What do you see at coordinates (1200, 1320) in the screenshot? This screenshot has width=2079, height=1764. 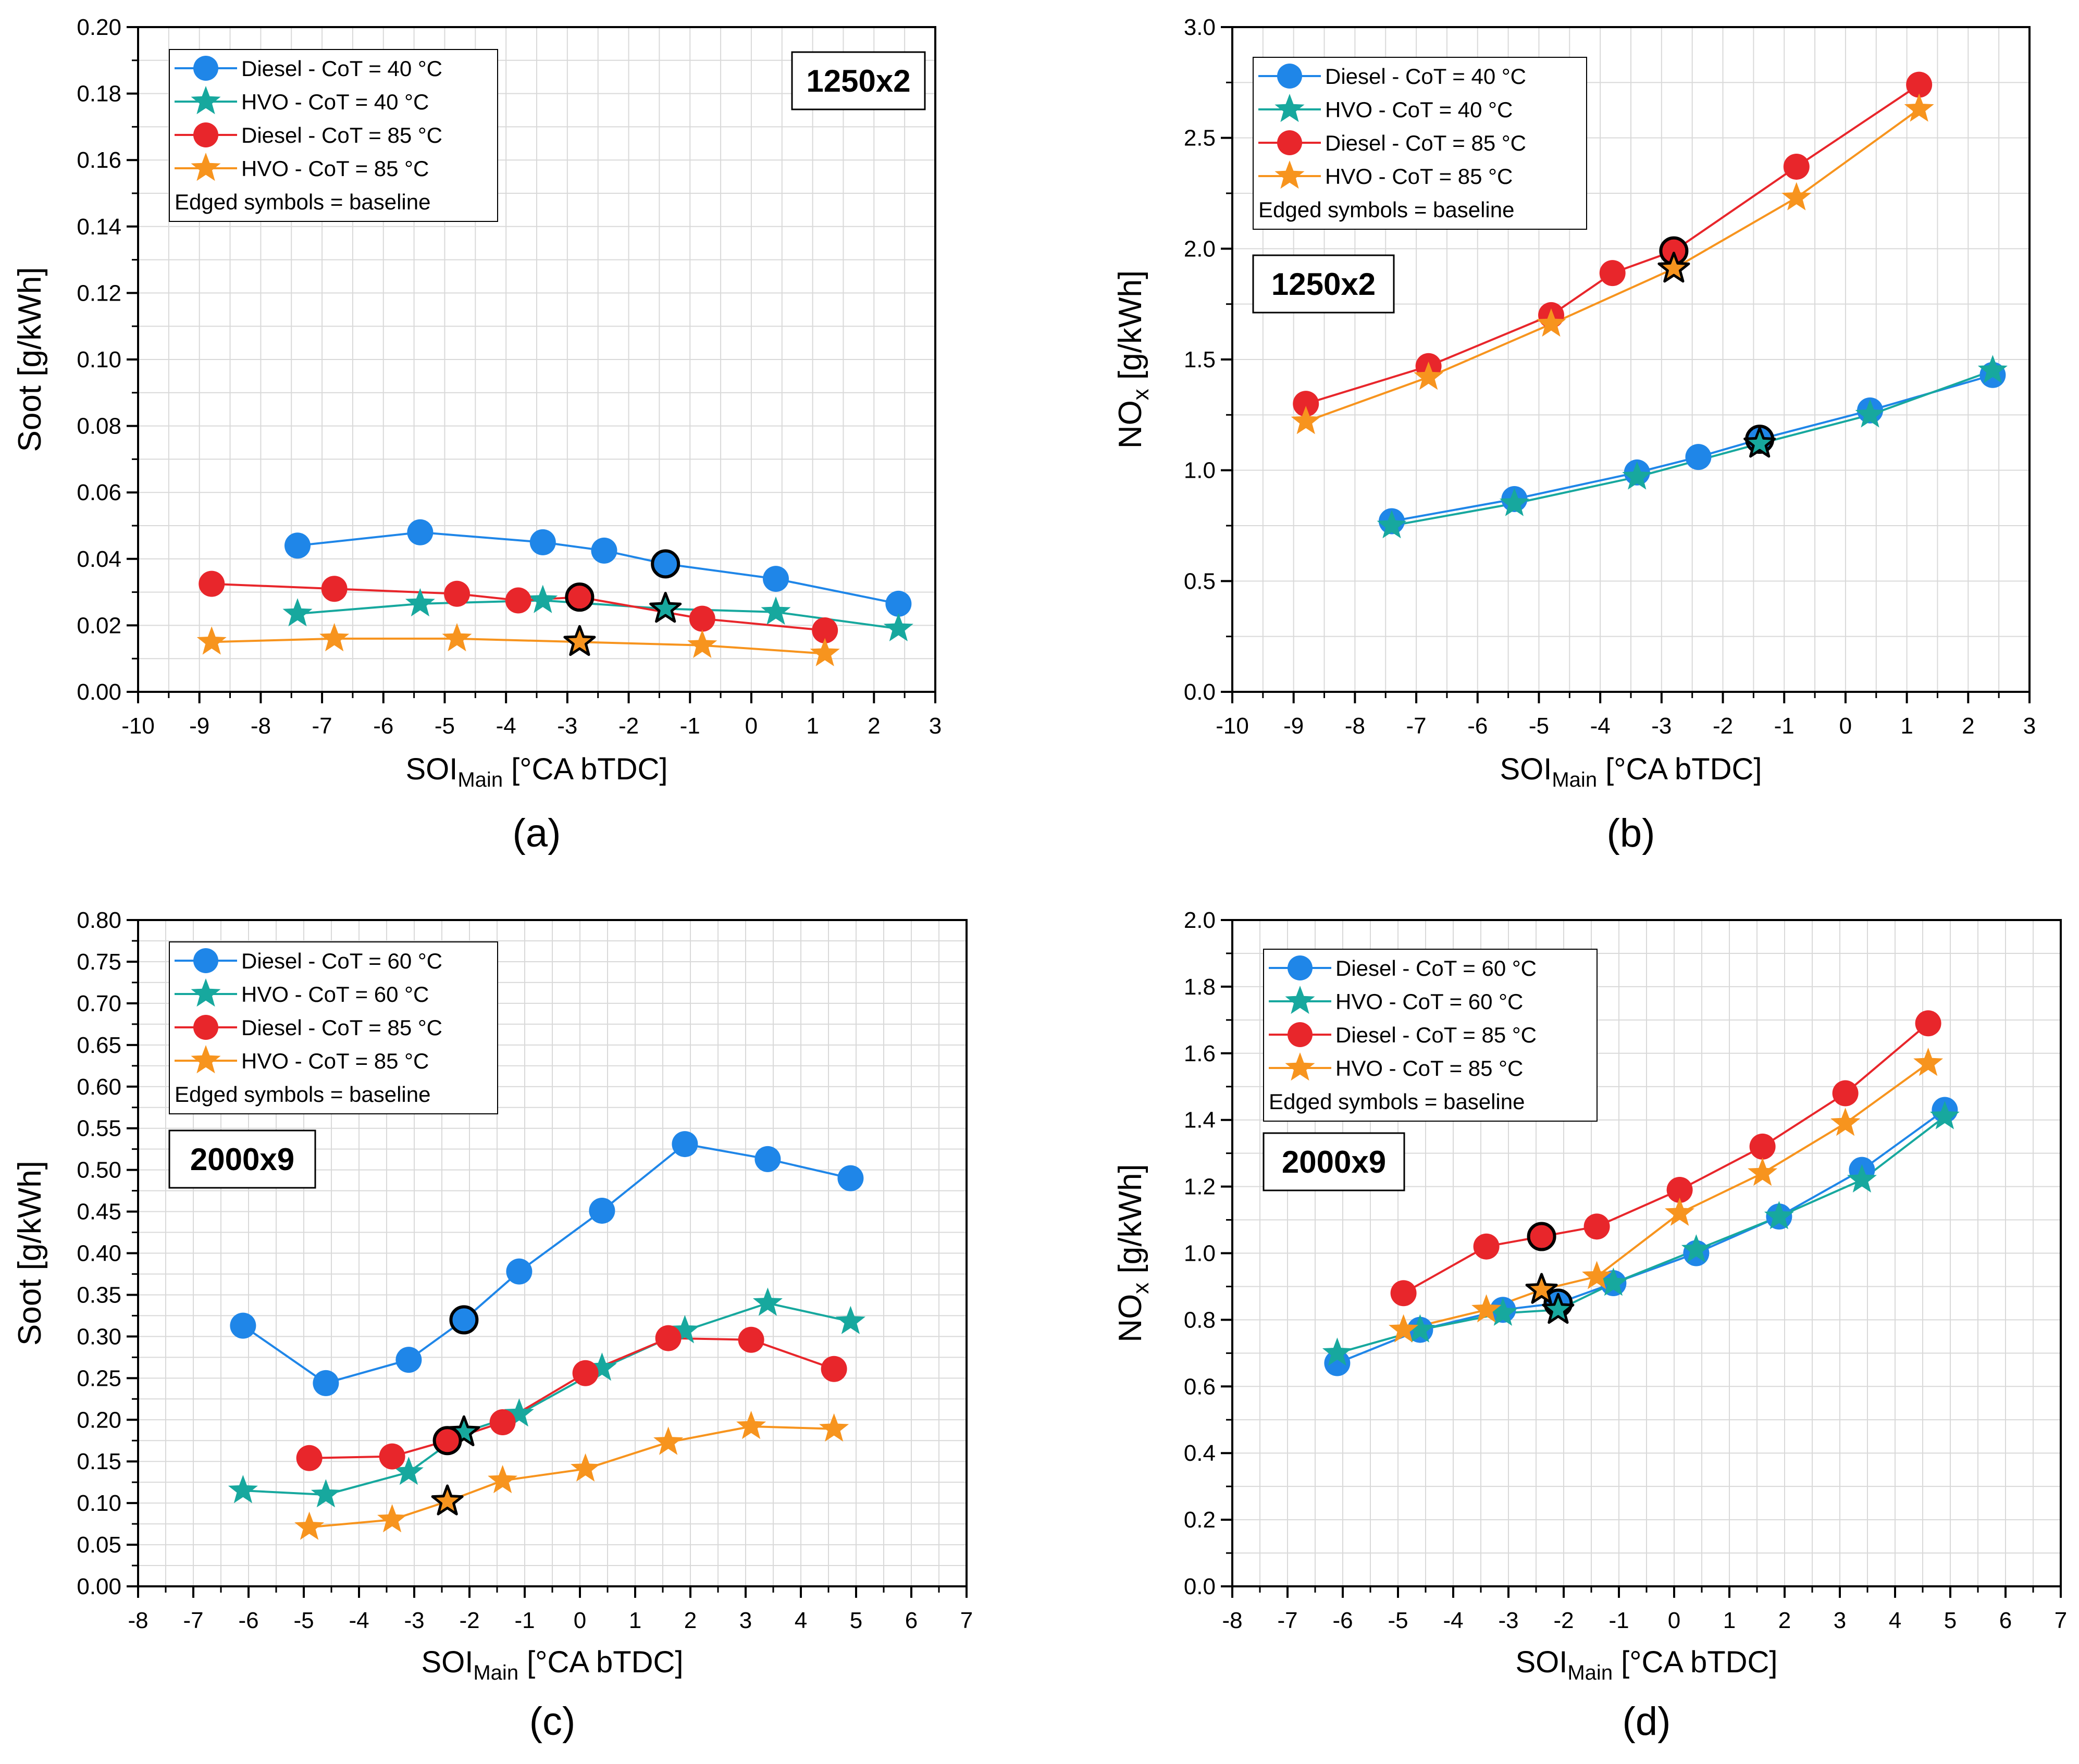 I see `y-tick-label: 0.8` at bounding box center [1200, 1320].